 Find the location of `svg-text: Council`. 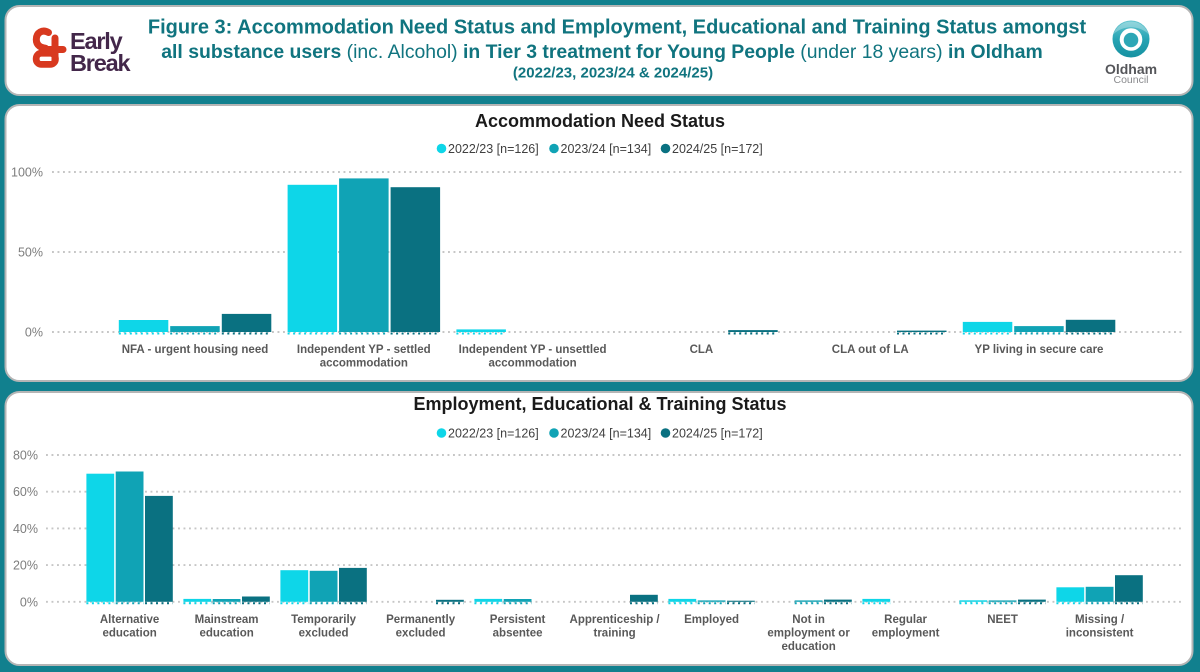

svg-text: Council is located at coordinates (1130, 80).